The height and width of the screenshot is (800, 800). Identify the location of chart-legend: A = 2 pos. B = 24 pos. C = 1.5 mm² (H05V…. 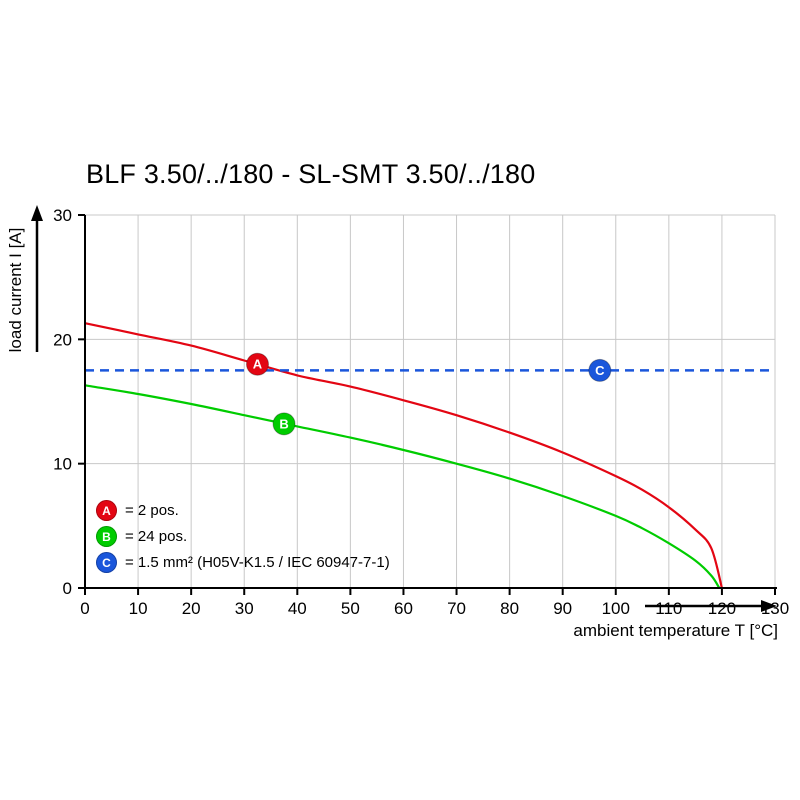
(243, 536).